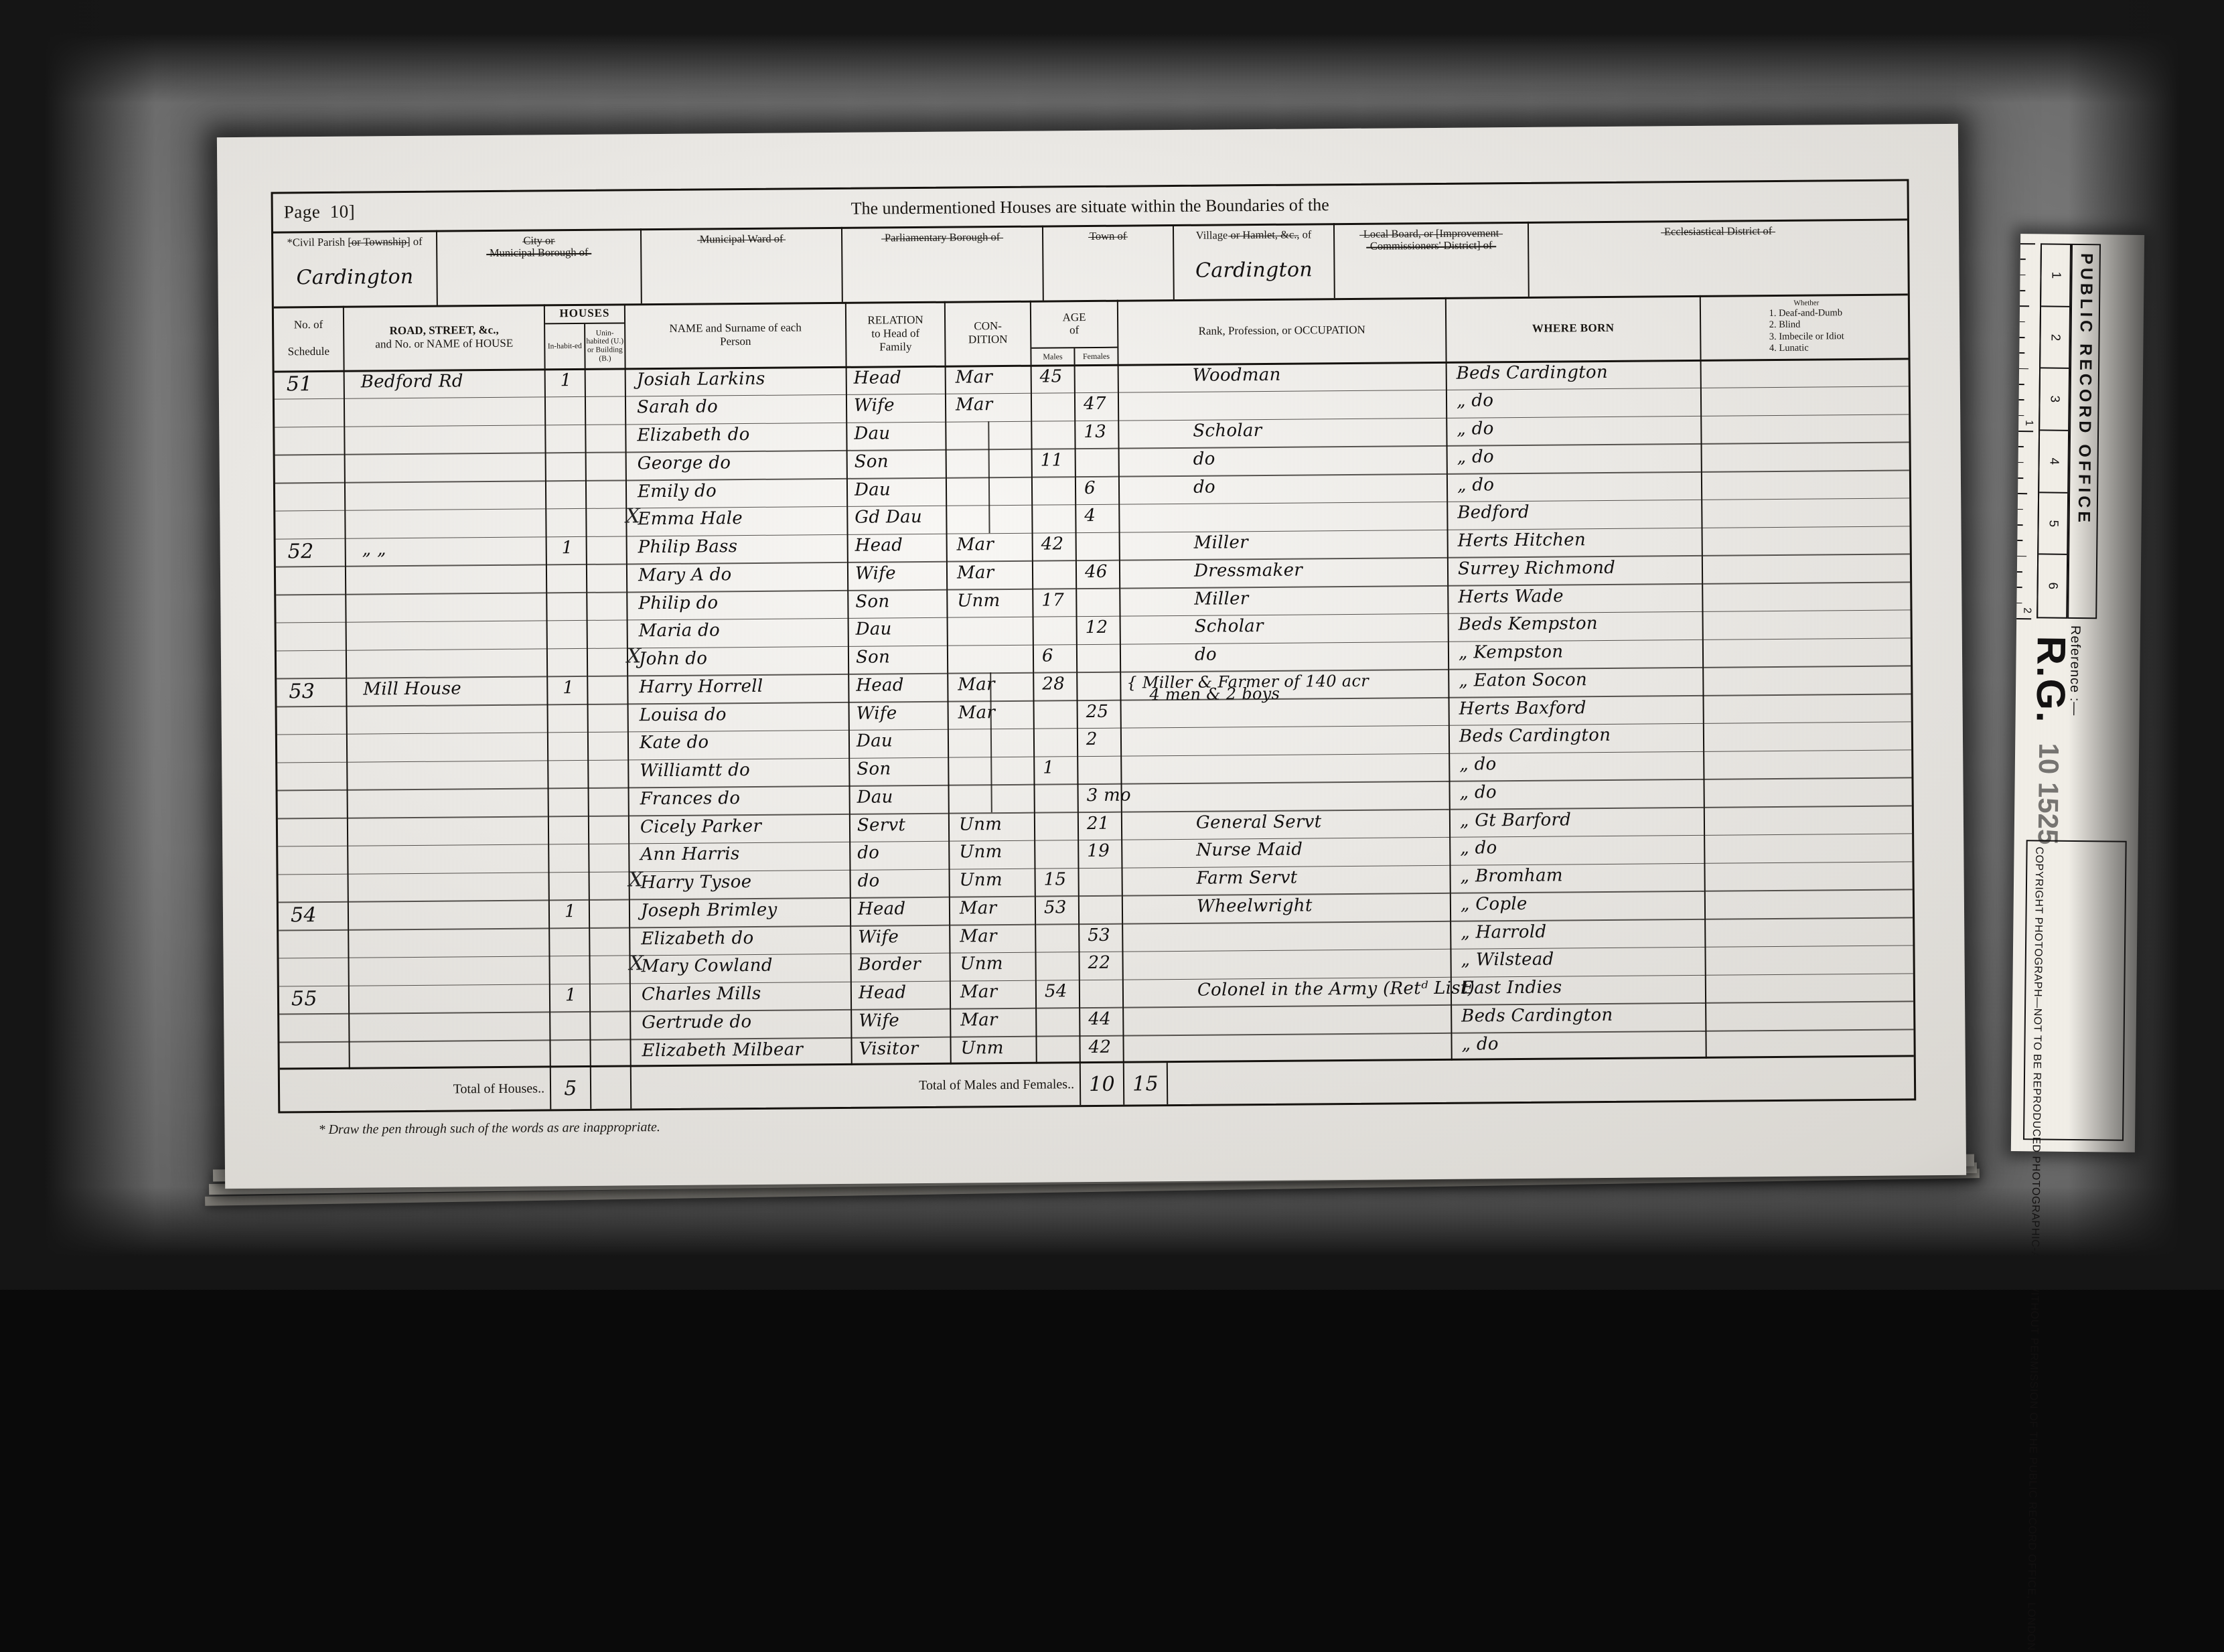 This screenshot has height=1652, width=2224. I want to click on col-whereborn-label: WHERE BORN, so click(1573, 328).